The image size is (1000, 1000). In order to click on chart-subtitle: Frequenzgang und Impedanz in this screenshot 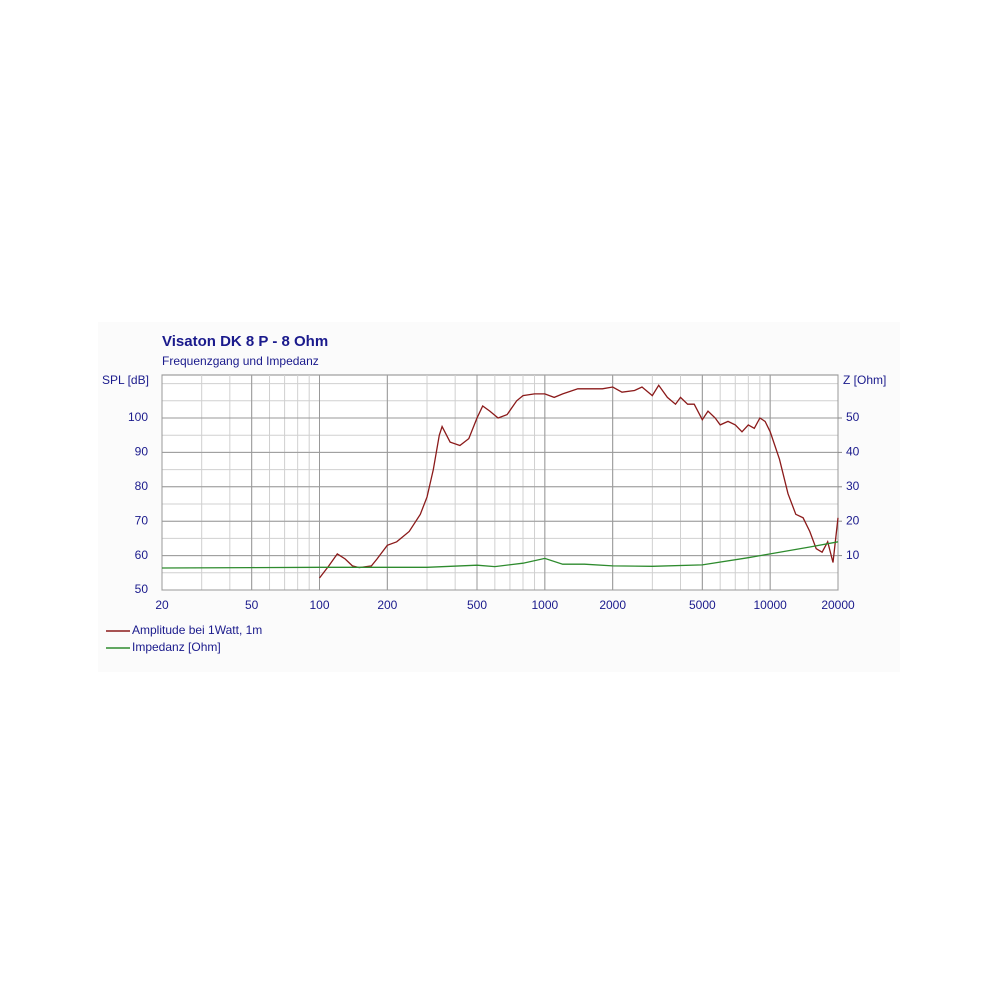, I will do `click(240, 361)`.